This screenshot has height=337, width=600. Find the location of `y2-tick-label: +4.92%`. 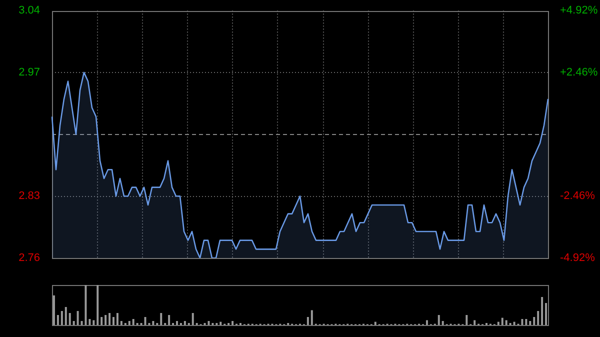

y2-tick-label: +4.92% is located at coordinates (579, 10).